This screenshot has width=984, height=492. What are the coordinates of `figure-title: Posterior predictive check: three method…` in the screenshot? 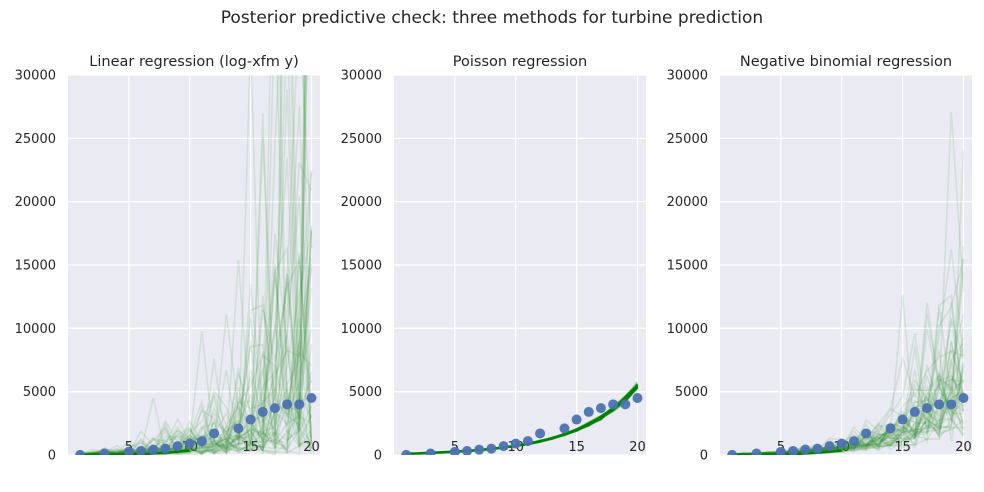 It's located at (492, 18).